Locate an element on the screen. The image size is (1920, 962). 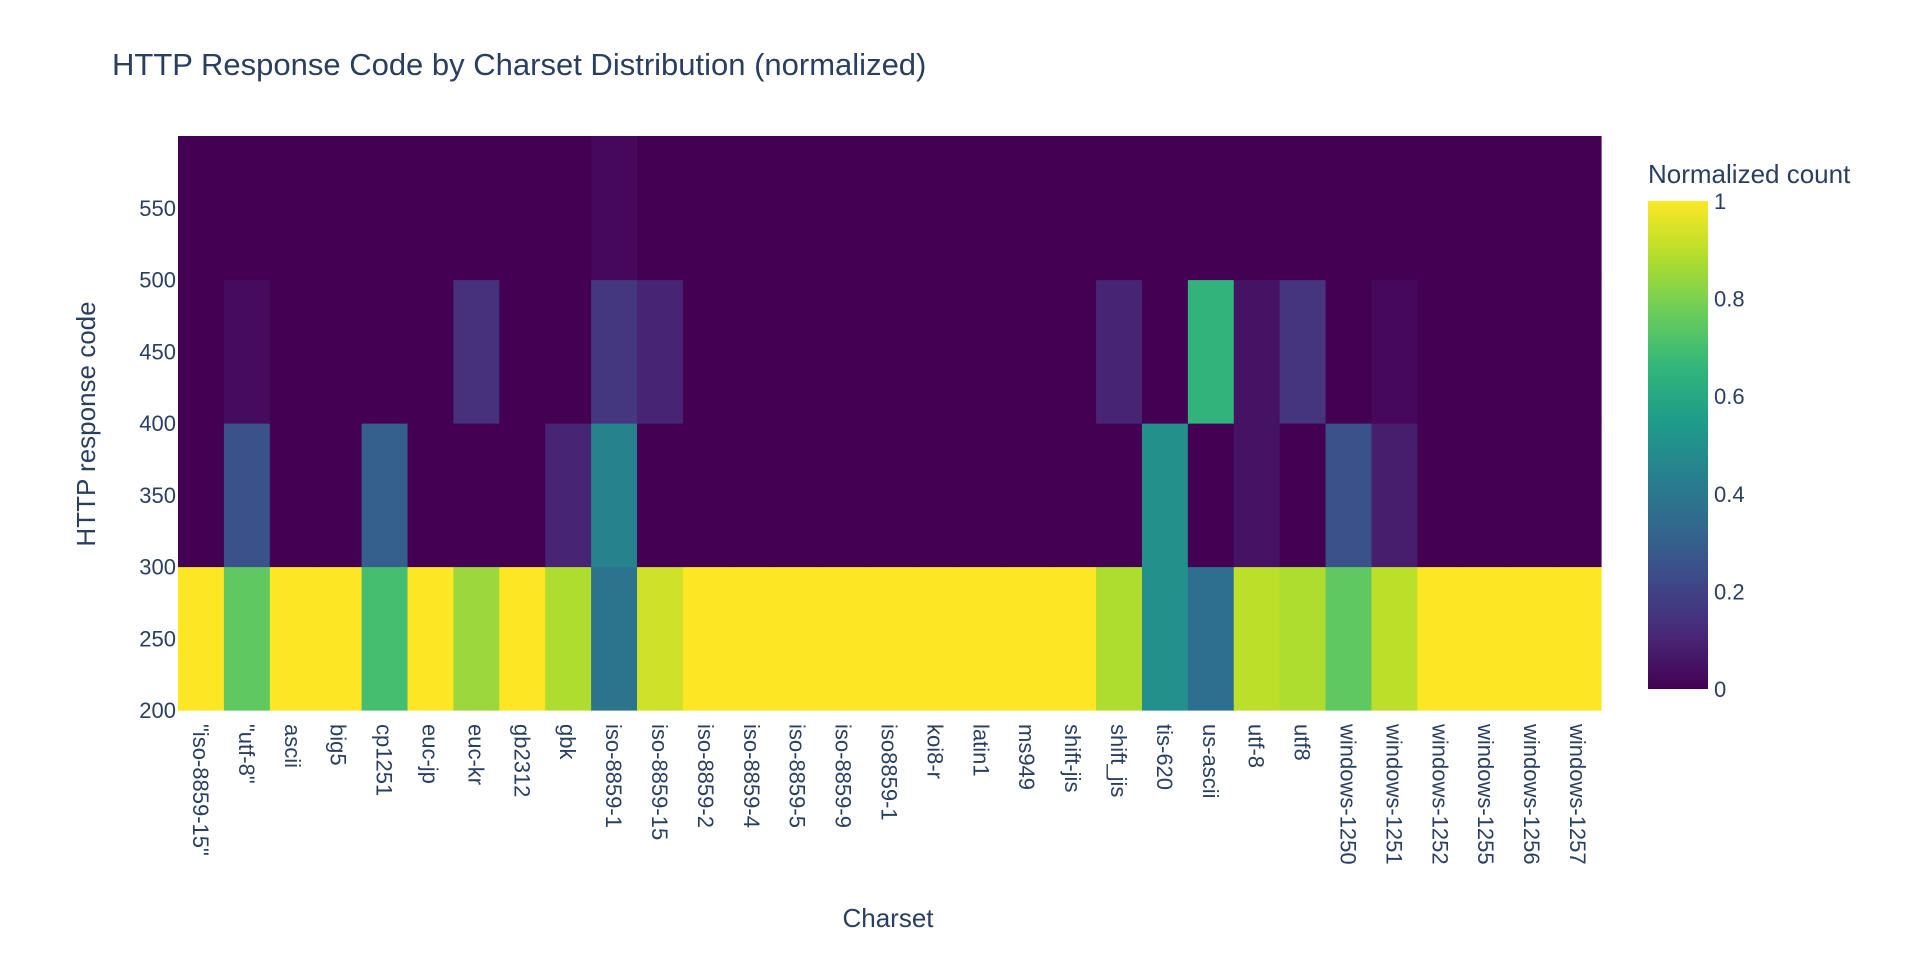
x-tick-label: windows-1251 is located at coordinates (1393, 794).